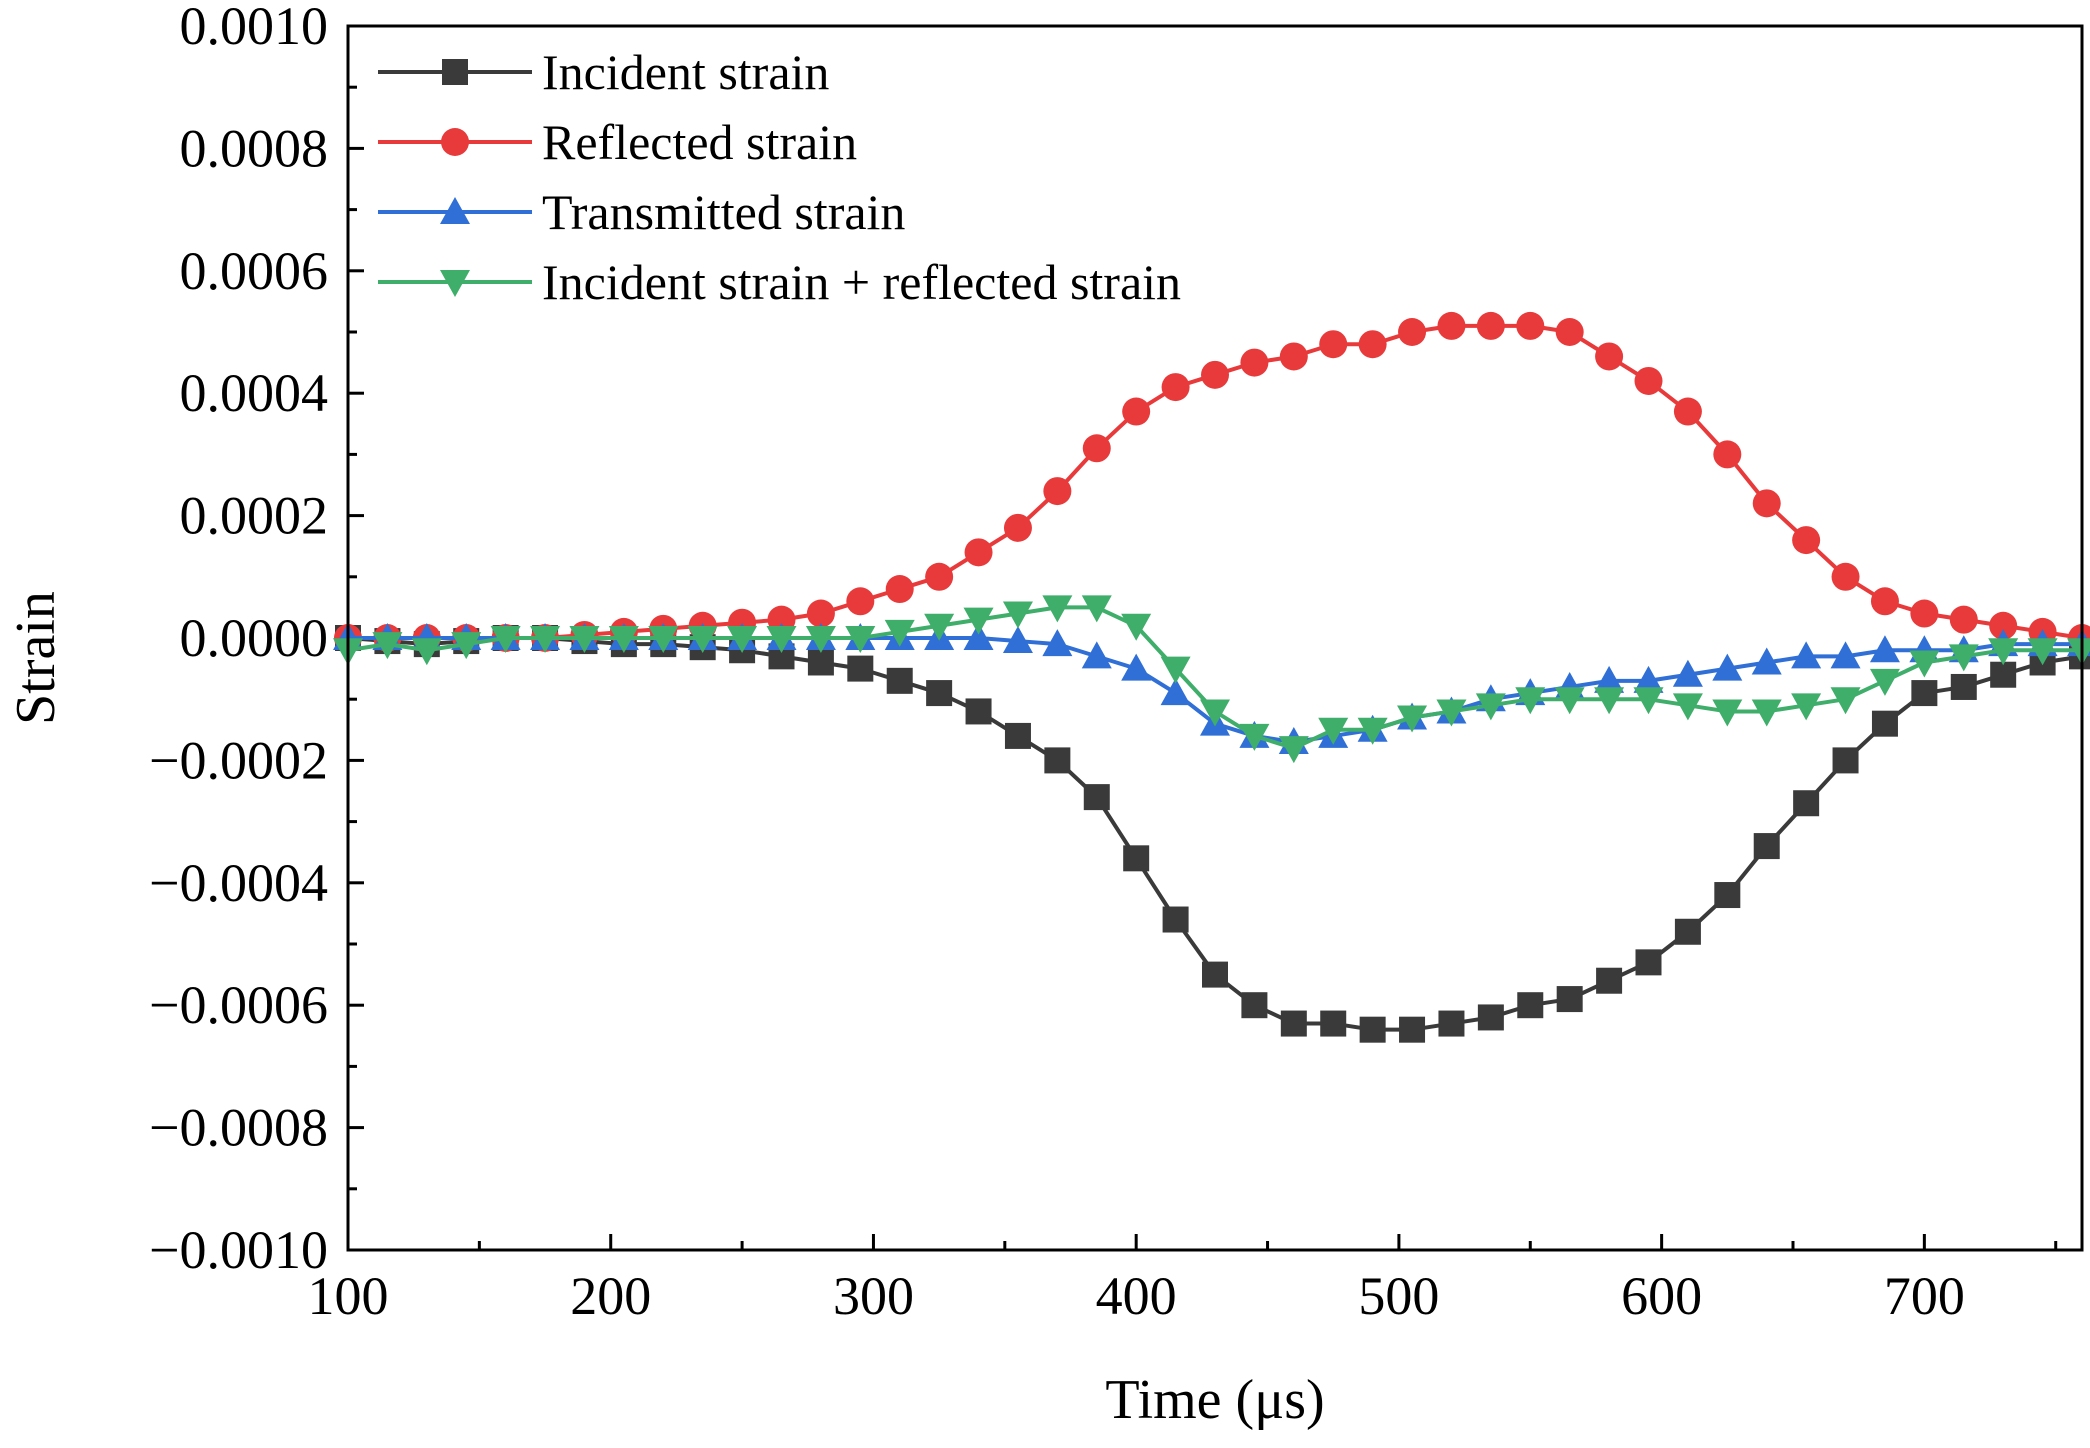  I want to click on y-tick-label: 0.0000, so click(254, 638).